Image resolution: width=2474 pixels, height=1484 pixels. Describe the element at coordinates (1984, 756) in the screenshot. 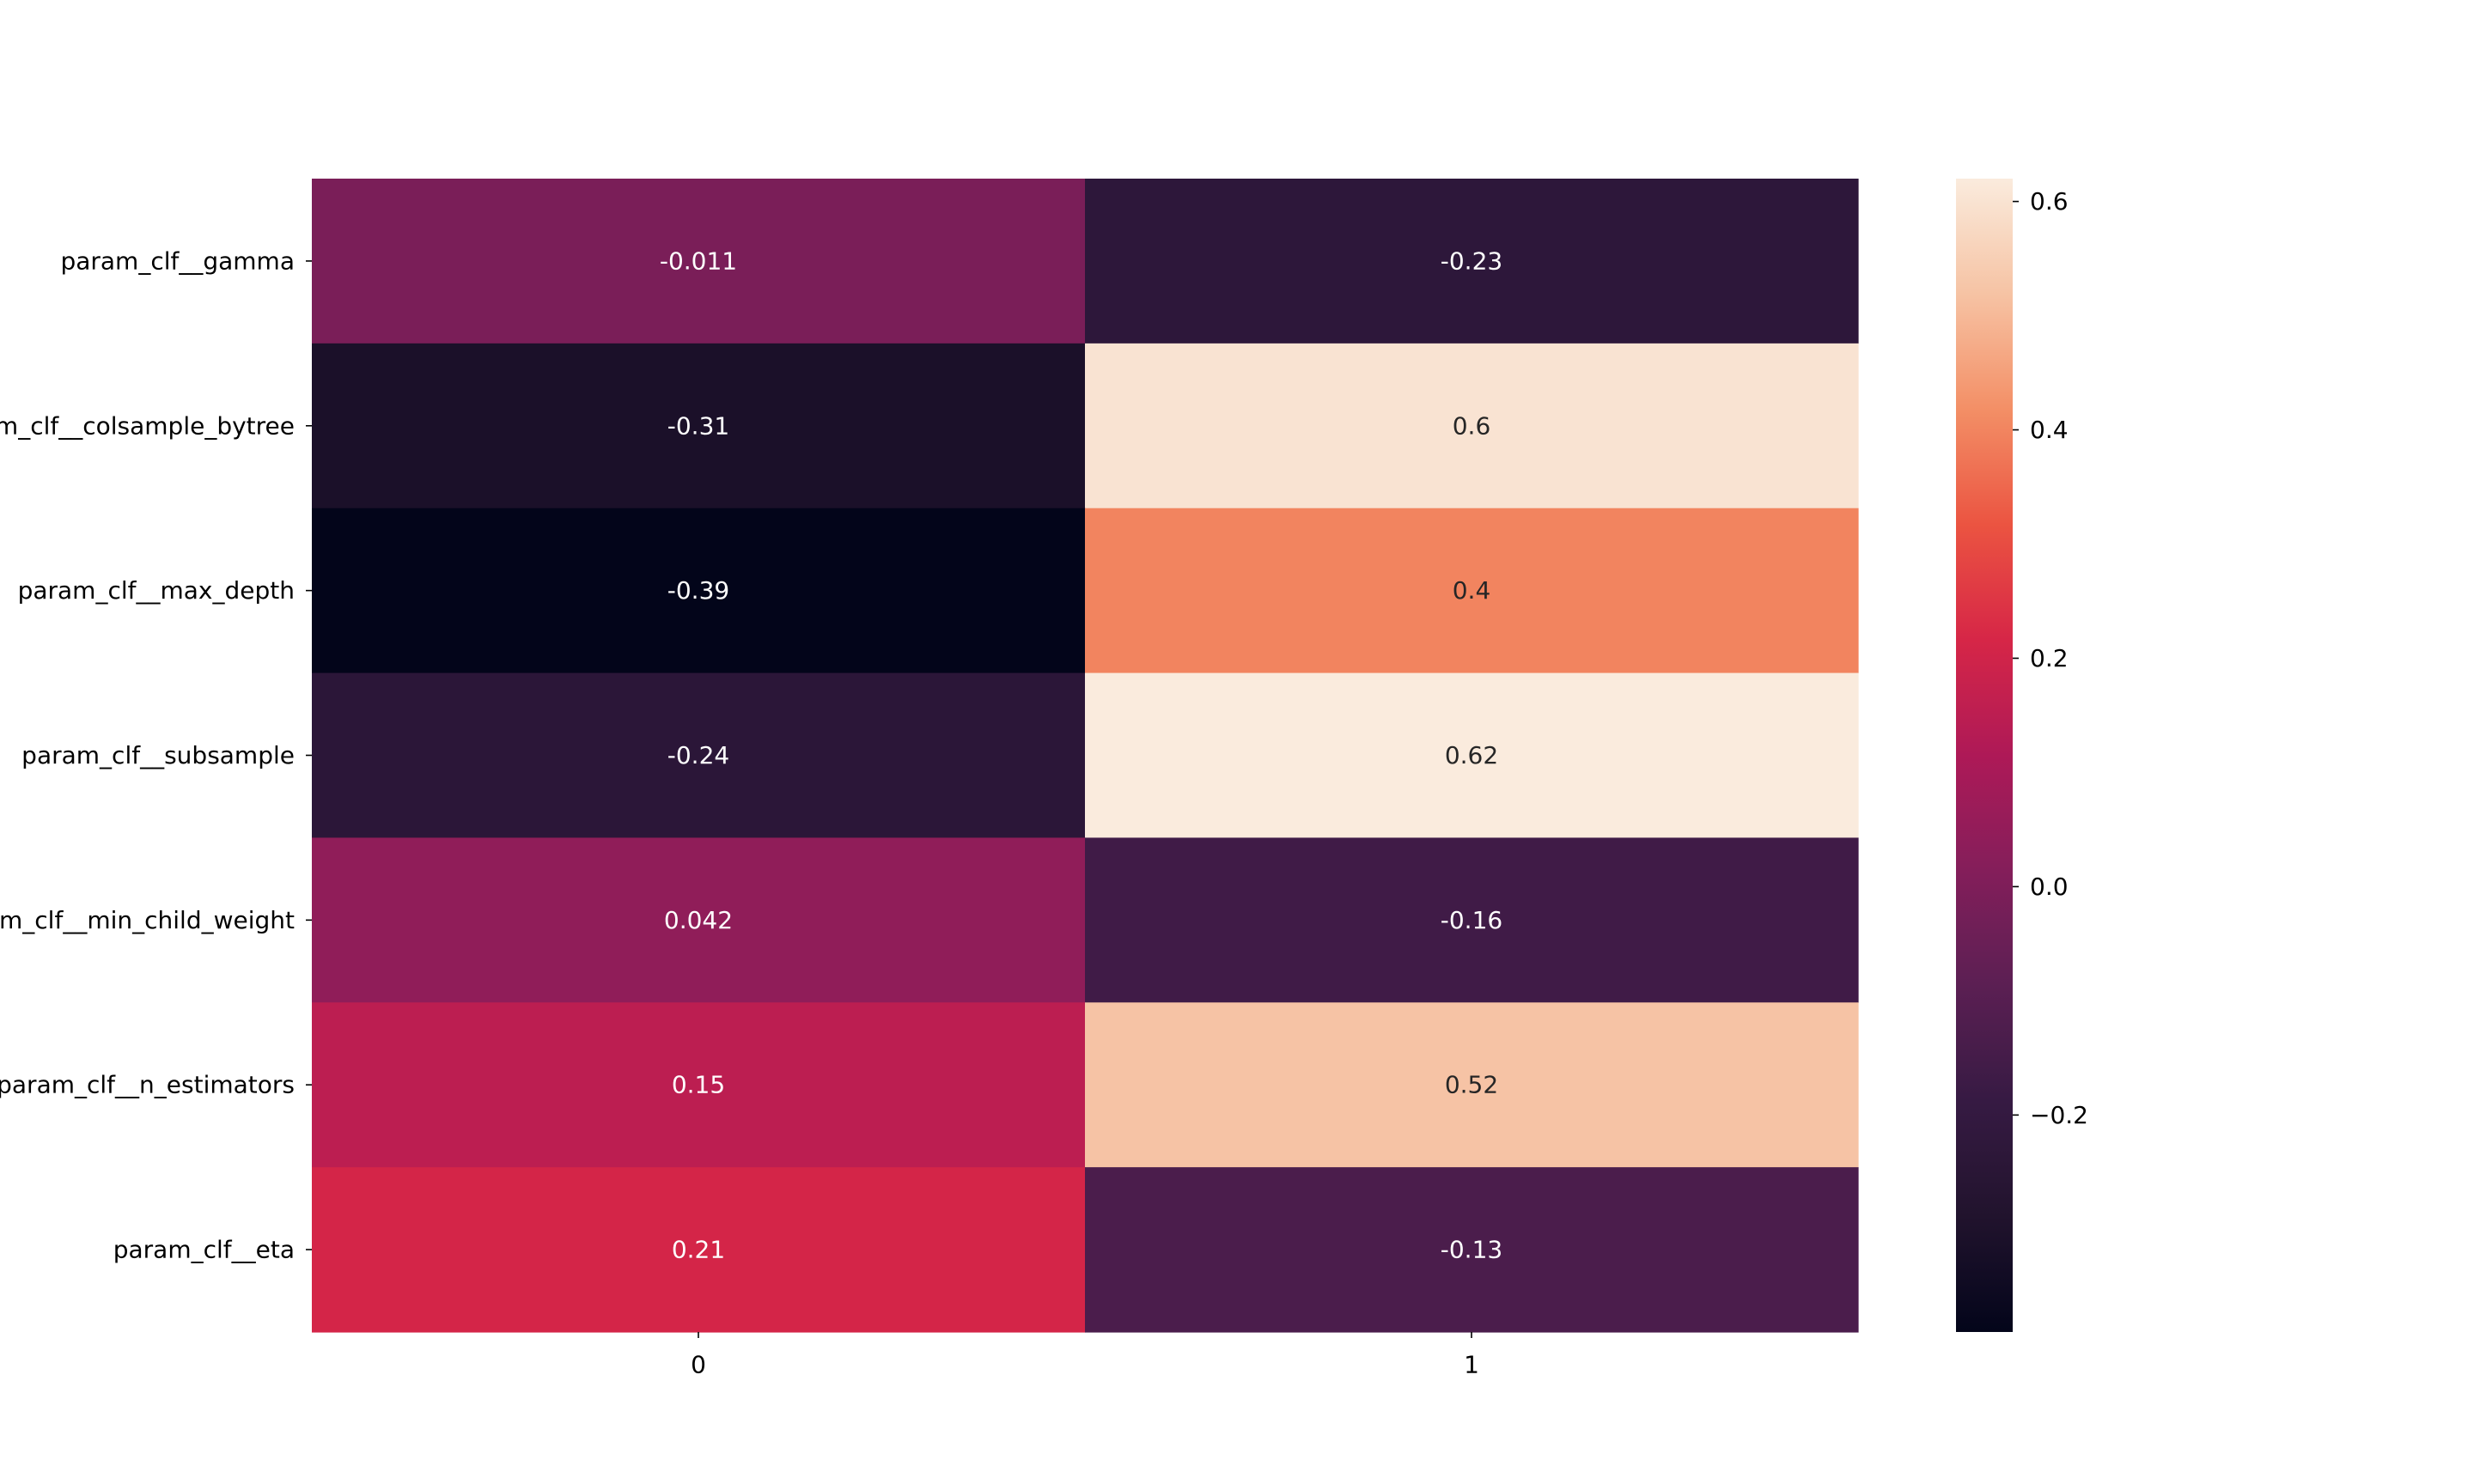

I see `colorbar-gradient` at that location.